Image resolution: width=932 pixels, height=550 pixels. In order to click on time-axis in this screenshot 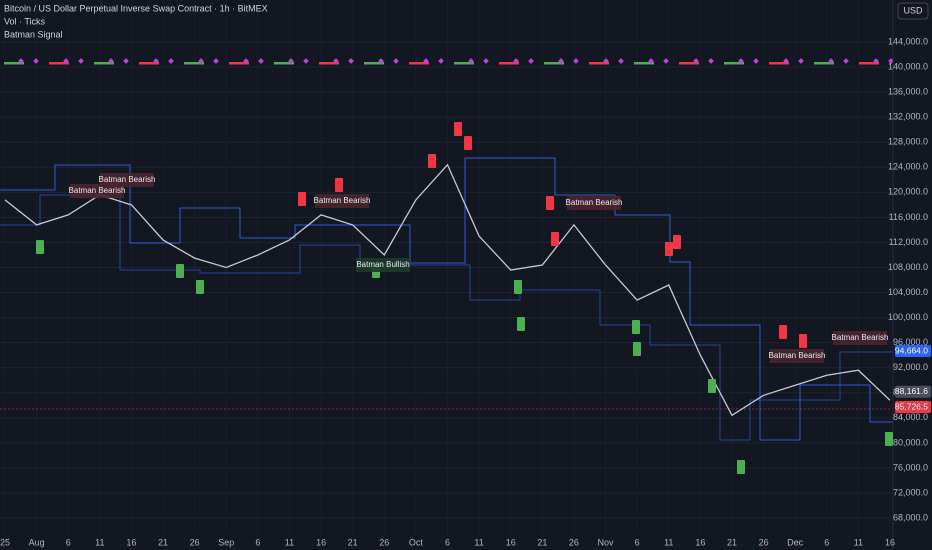, I will do `click(446, 542)`.